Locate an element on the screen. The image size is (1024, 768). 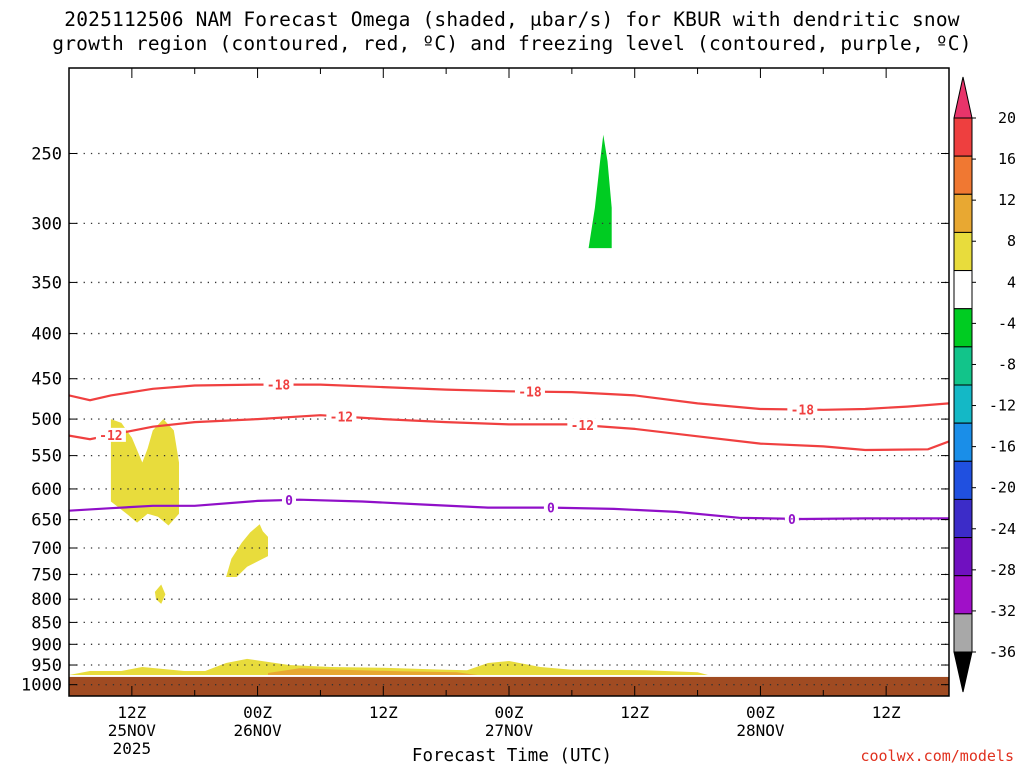
y-tick-label-450: 450 is located at coordinates (46, 380).